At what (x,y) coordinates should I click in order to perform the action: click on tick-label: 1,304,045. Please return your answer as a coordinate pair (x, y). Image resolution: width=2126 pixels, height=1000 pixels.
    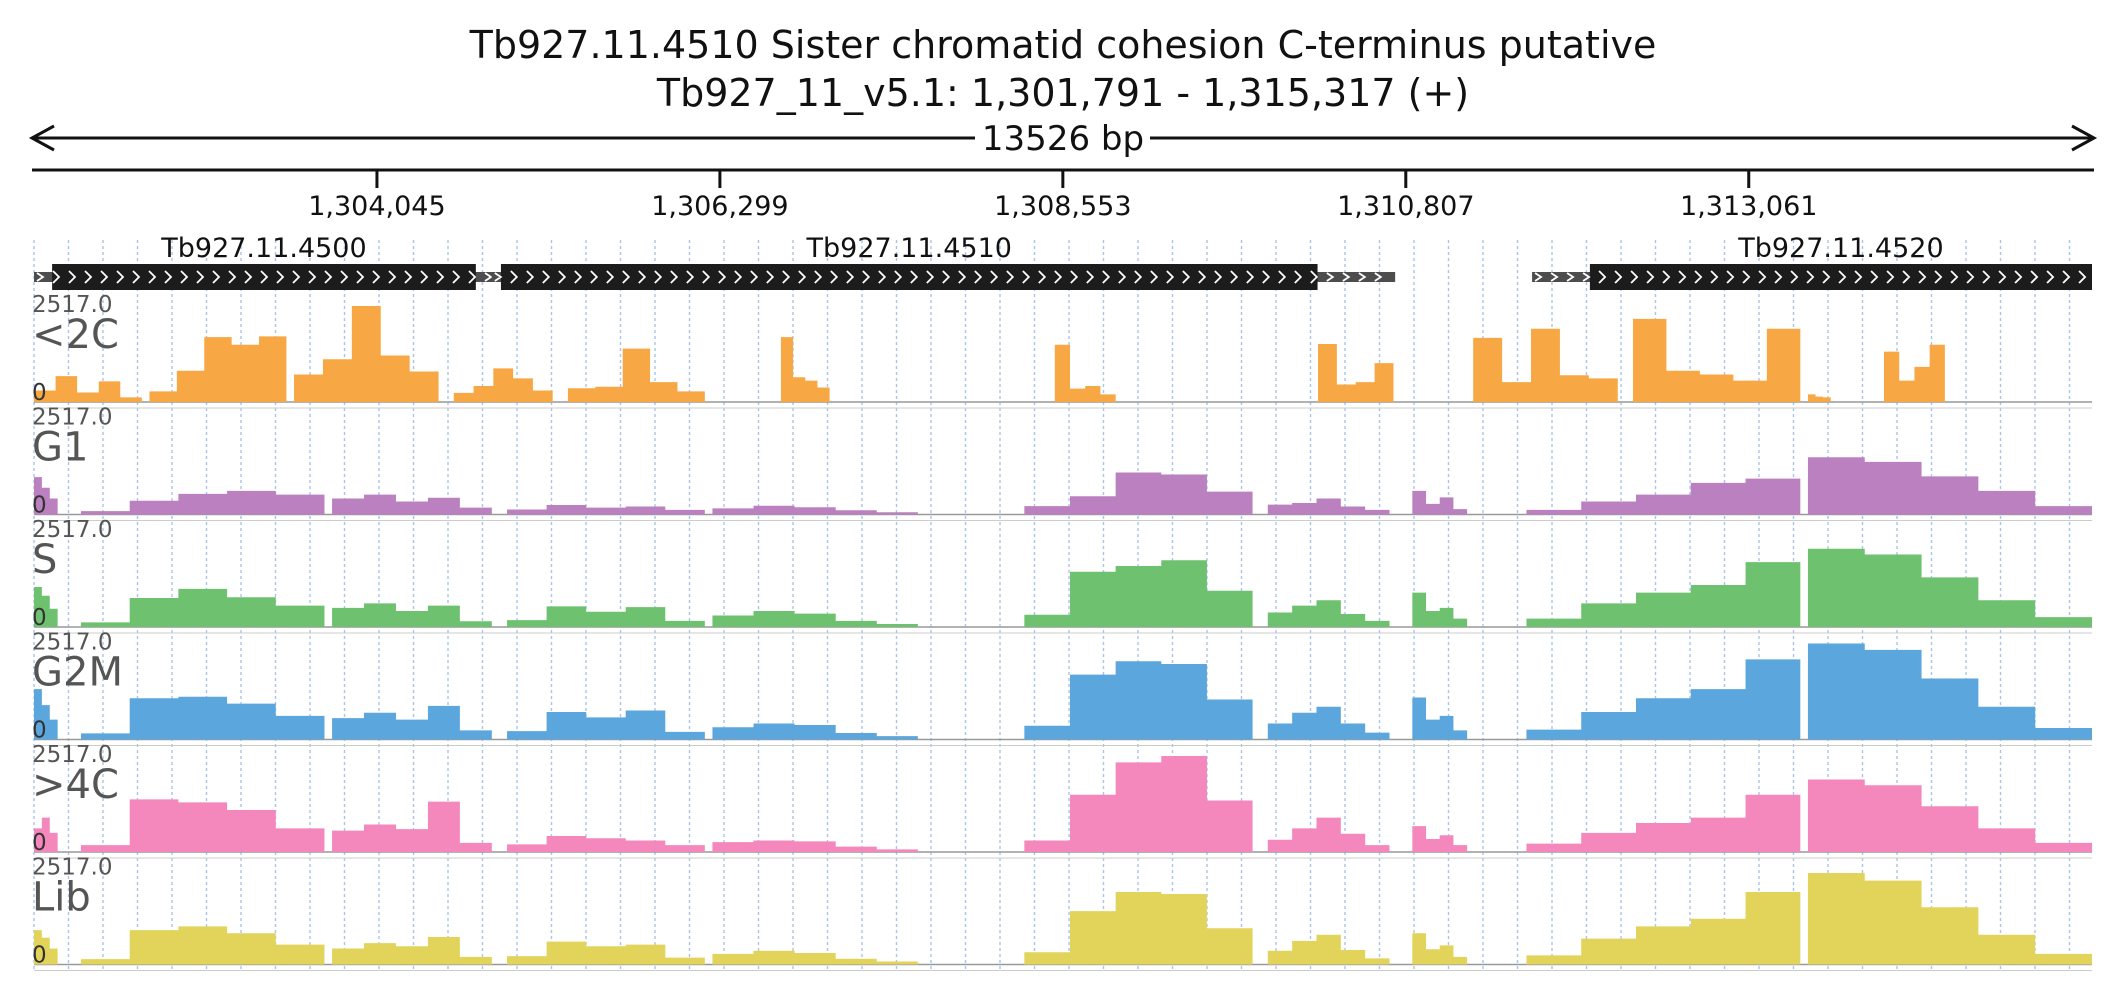
    Looking at the image, I should click on (376, 206).